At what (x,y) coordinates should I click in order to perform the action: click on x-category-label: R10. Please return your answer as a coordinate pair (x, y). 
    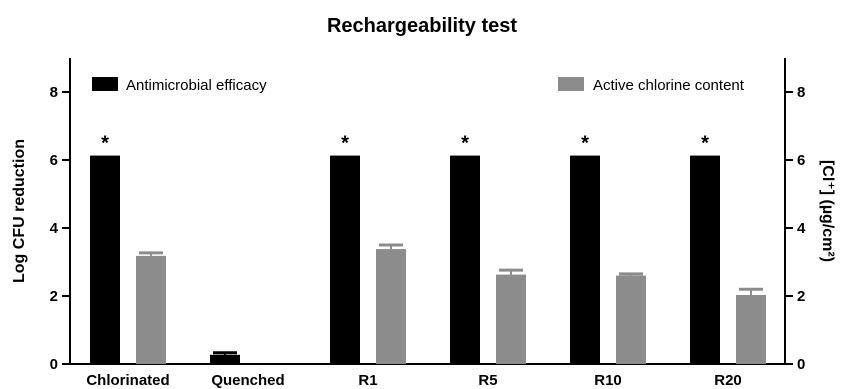
    Looking at the image, I should click on (608, 380).